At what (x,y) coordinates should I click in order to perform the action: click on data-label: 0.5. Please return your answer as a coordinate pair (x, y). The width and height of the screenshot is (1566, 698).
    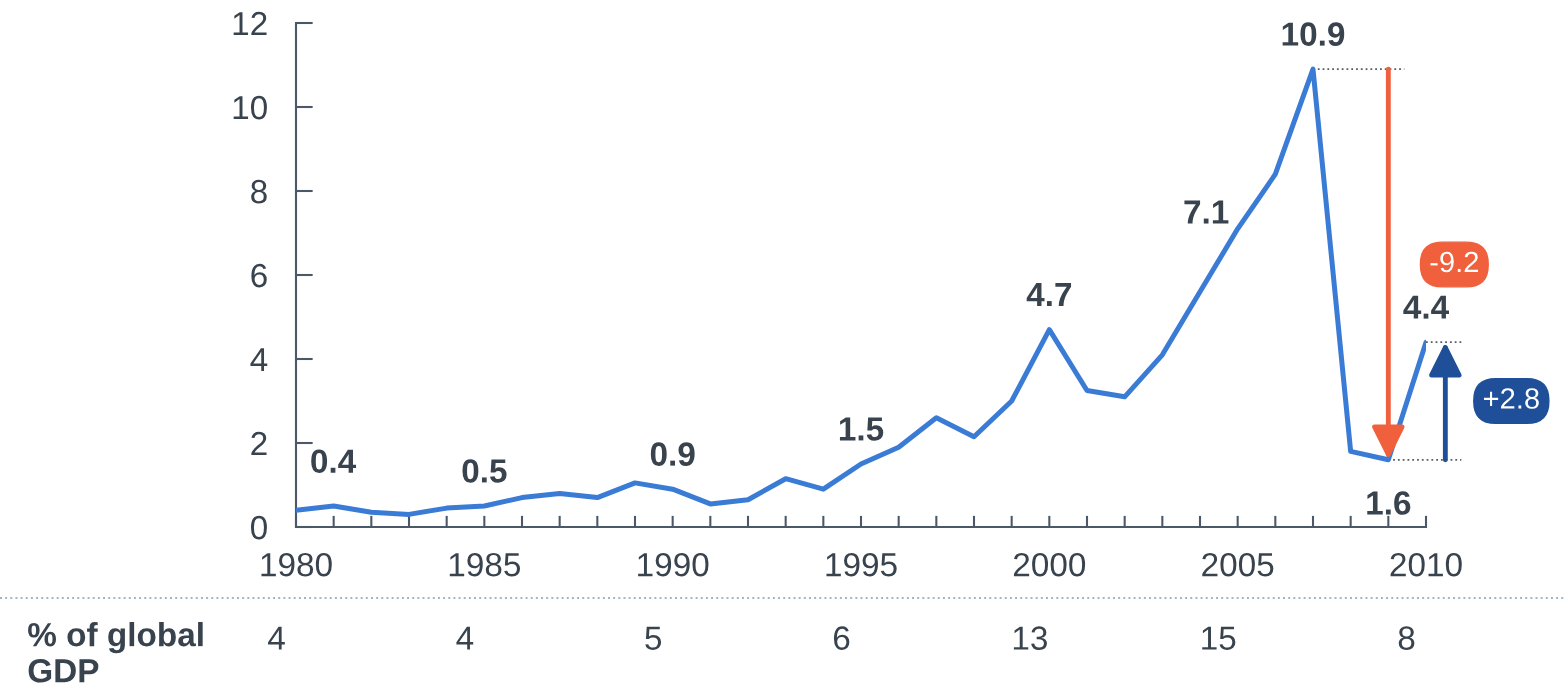
    Looking at the image, I should click on (484, 471).